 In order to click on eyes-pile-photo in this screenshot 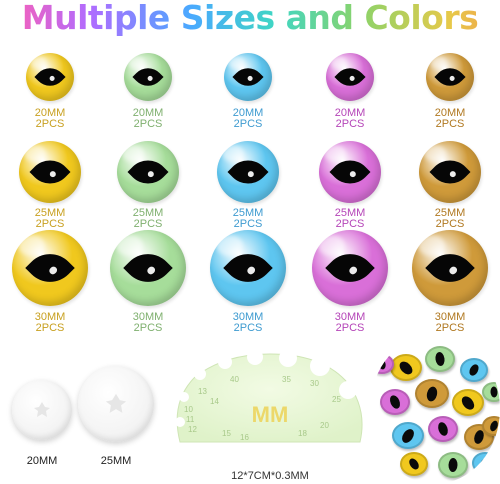, I will do `click(435, 409)`.